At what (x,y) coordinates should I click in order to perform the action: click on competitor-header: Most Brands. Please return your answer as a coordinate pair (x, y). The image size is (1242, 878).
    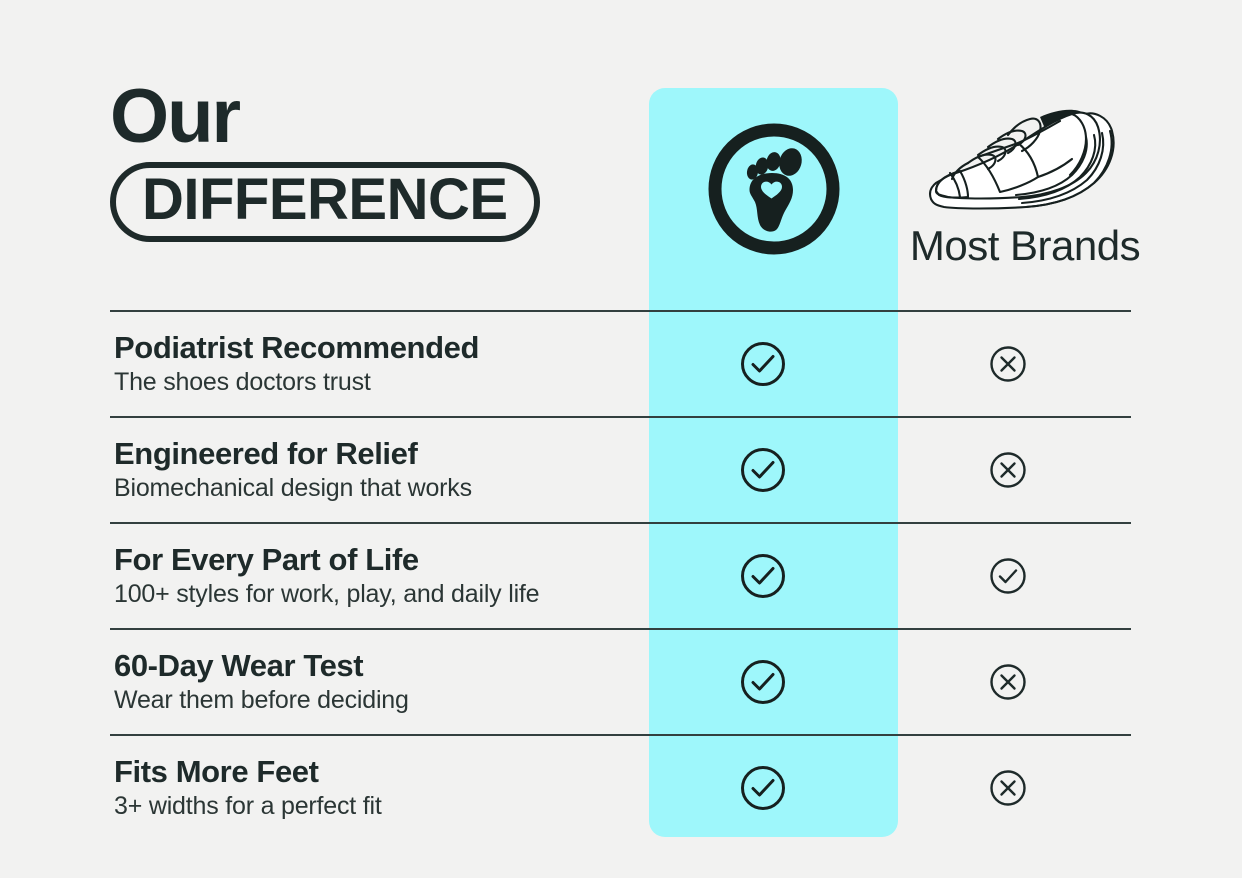
    Looking at the image, I should click on (1025, 181).